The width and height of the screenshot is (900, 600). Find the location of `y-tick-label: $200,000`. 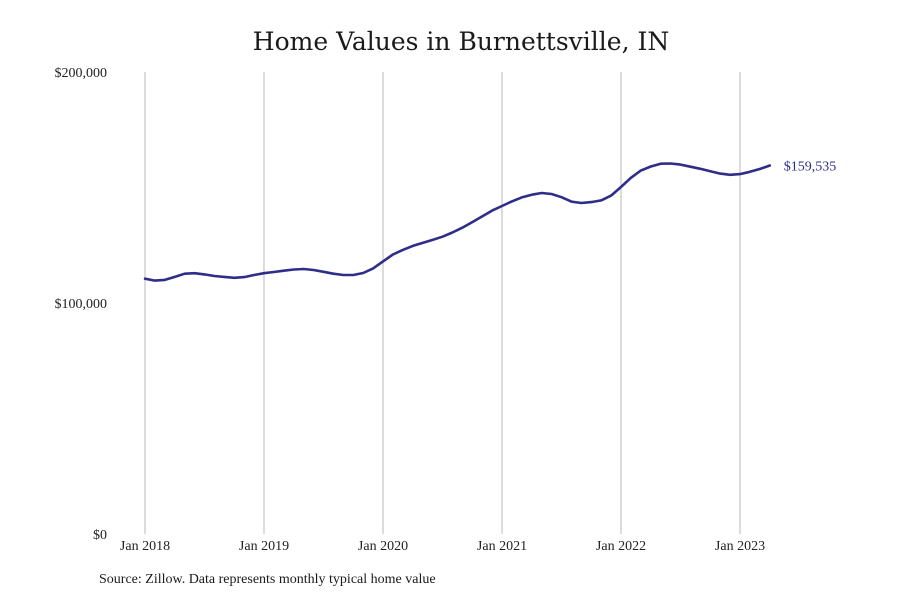

y-tick-label: $200,000 is located at coordinates (81, 73).